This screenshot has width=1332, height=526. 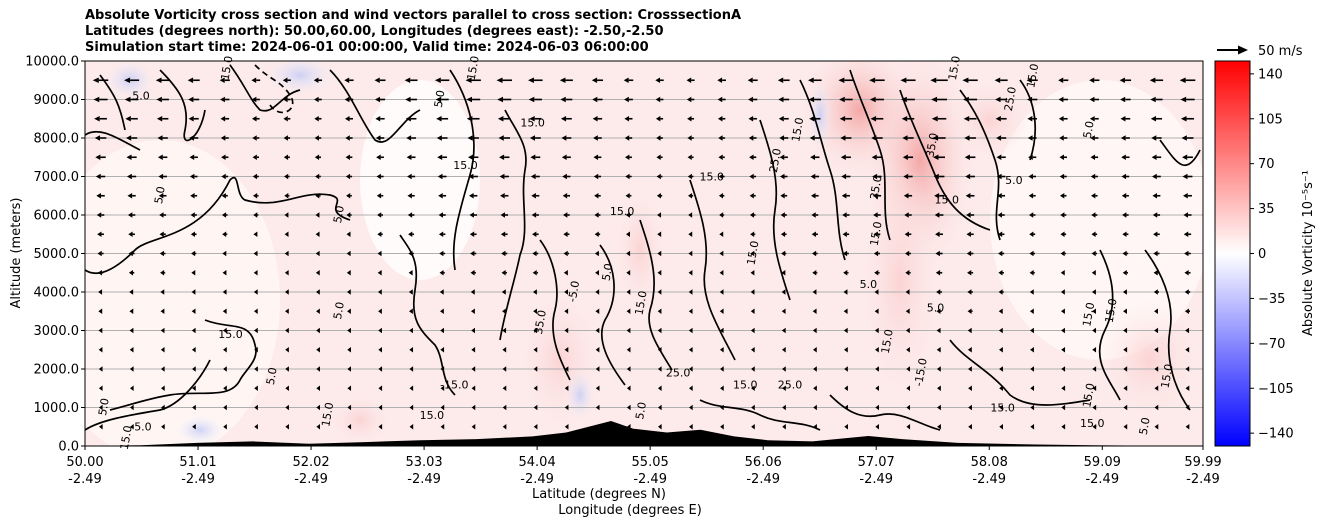 What do you see at coordinates (921, 372) in the screenshot?
I see `contour-label: -15.0` at bounding box center [921, 372].